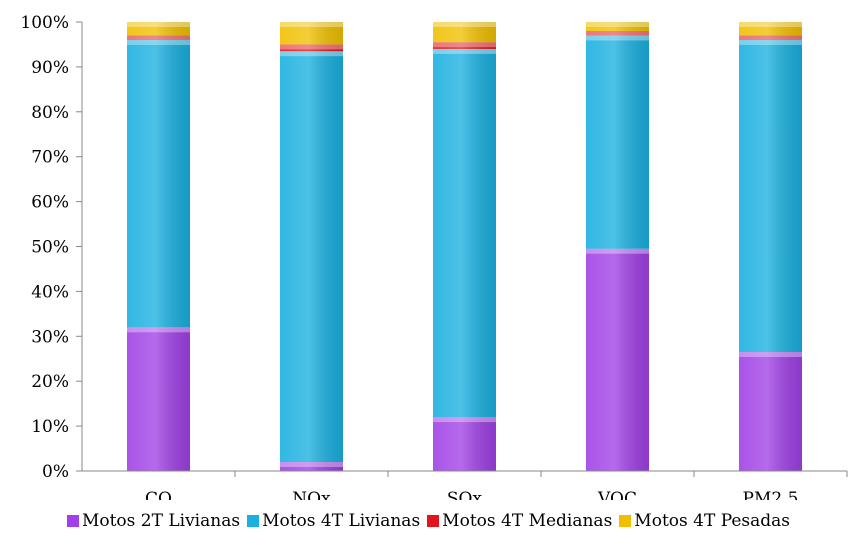  Describe the element at coordinates (50, 427) in the screenshot. I see `y-tick-label: 10%` at that location.